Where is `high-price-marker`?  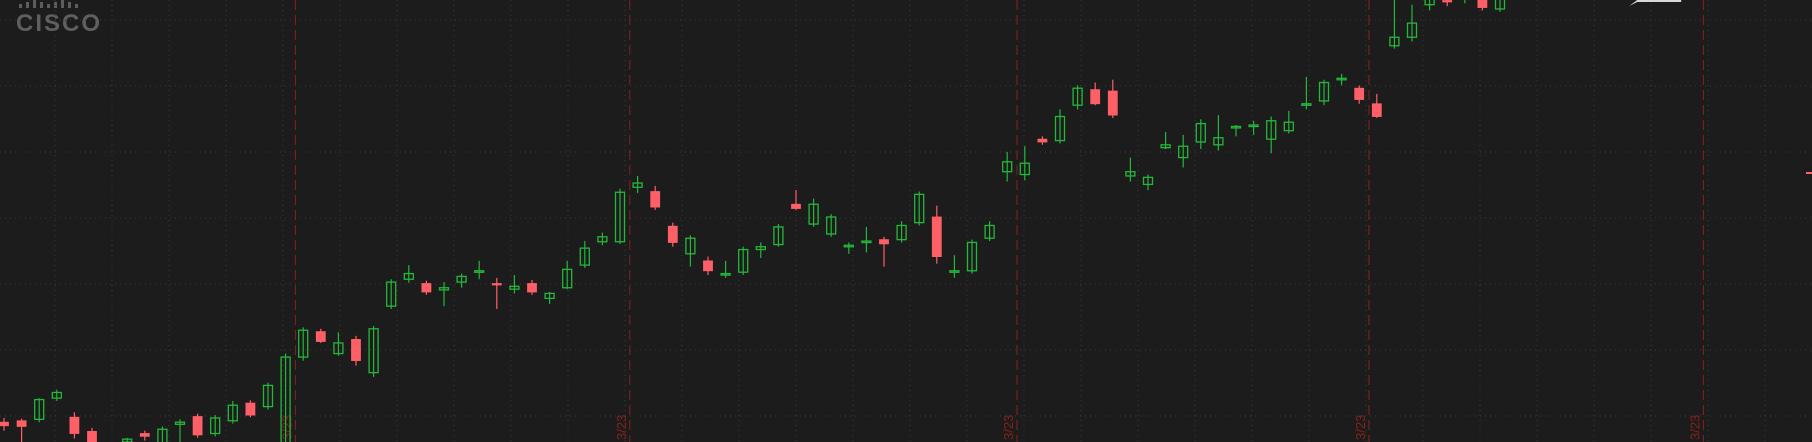
high-price-marker is located at coordinates (1655, 3).